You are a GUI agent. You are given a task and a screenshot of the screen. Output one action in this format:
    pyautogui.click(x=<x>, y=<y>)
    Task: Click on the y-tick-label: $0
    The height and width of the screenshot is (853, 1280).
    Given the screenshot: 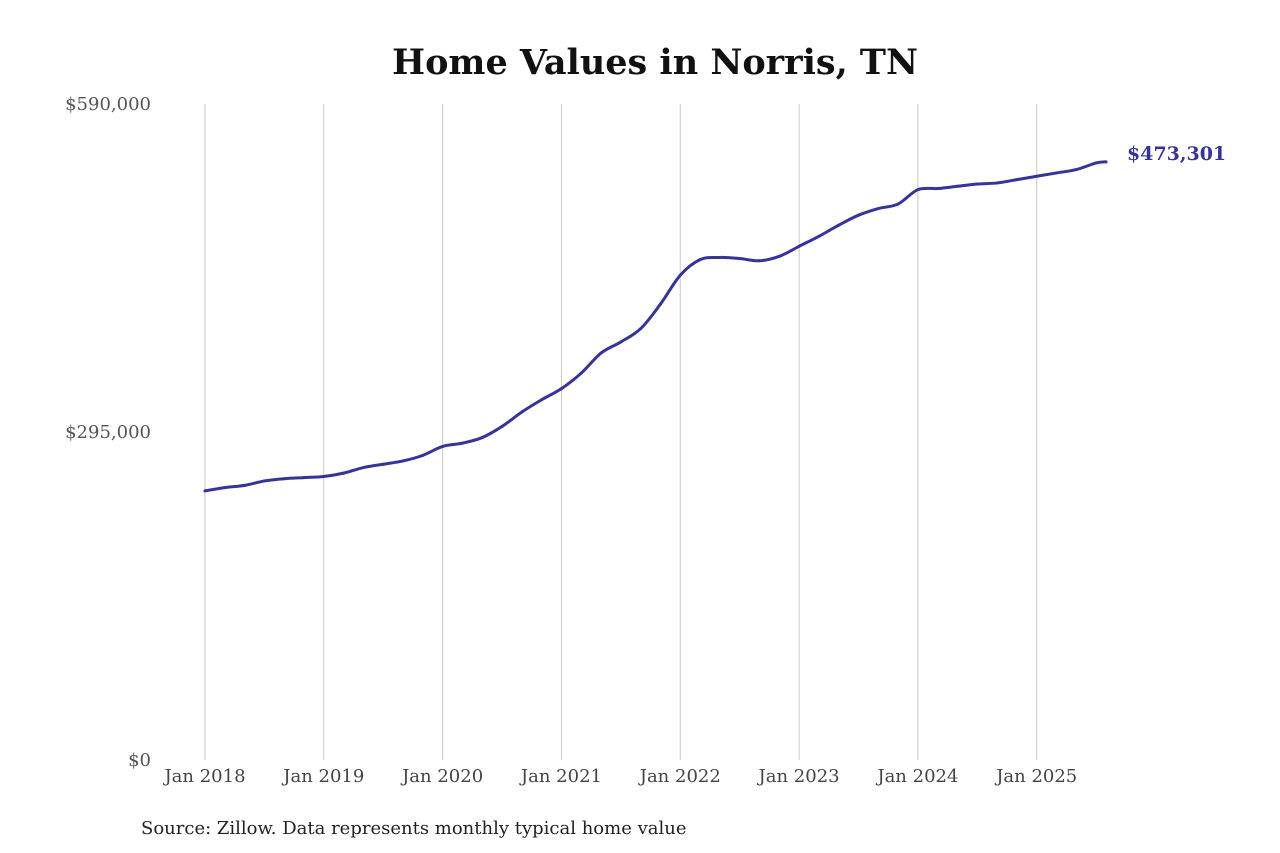 What is the action you would take?
    pyautogui.click(x=139, y=760)
    